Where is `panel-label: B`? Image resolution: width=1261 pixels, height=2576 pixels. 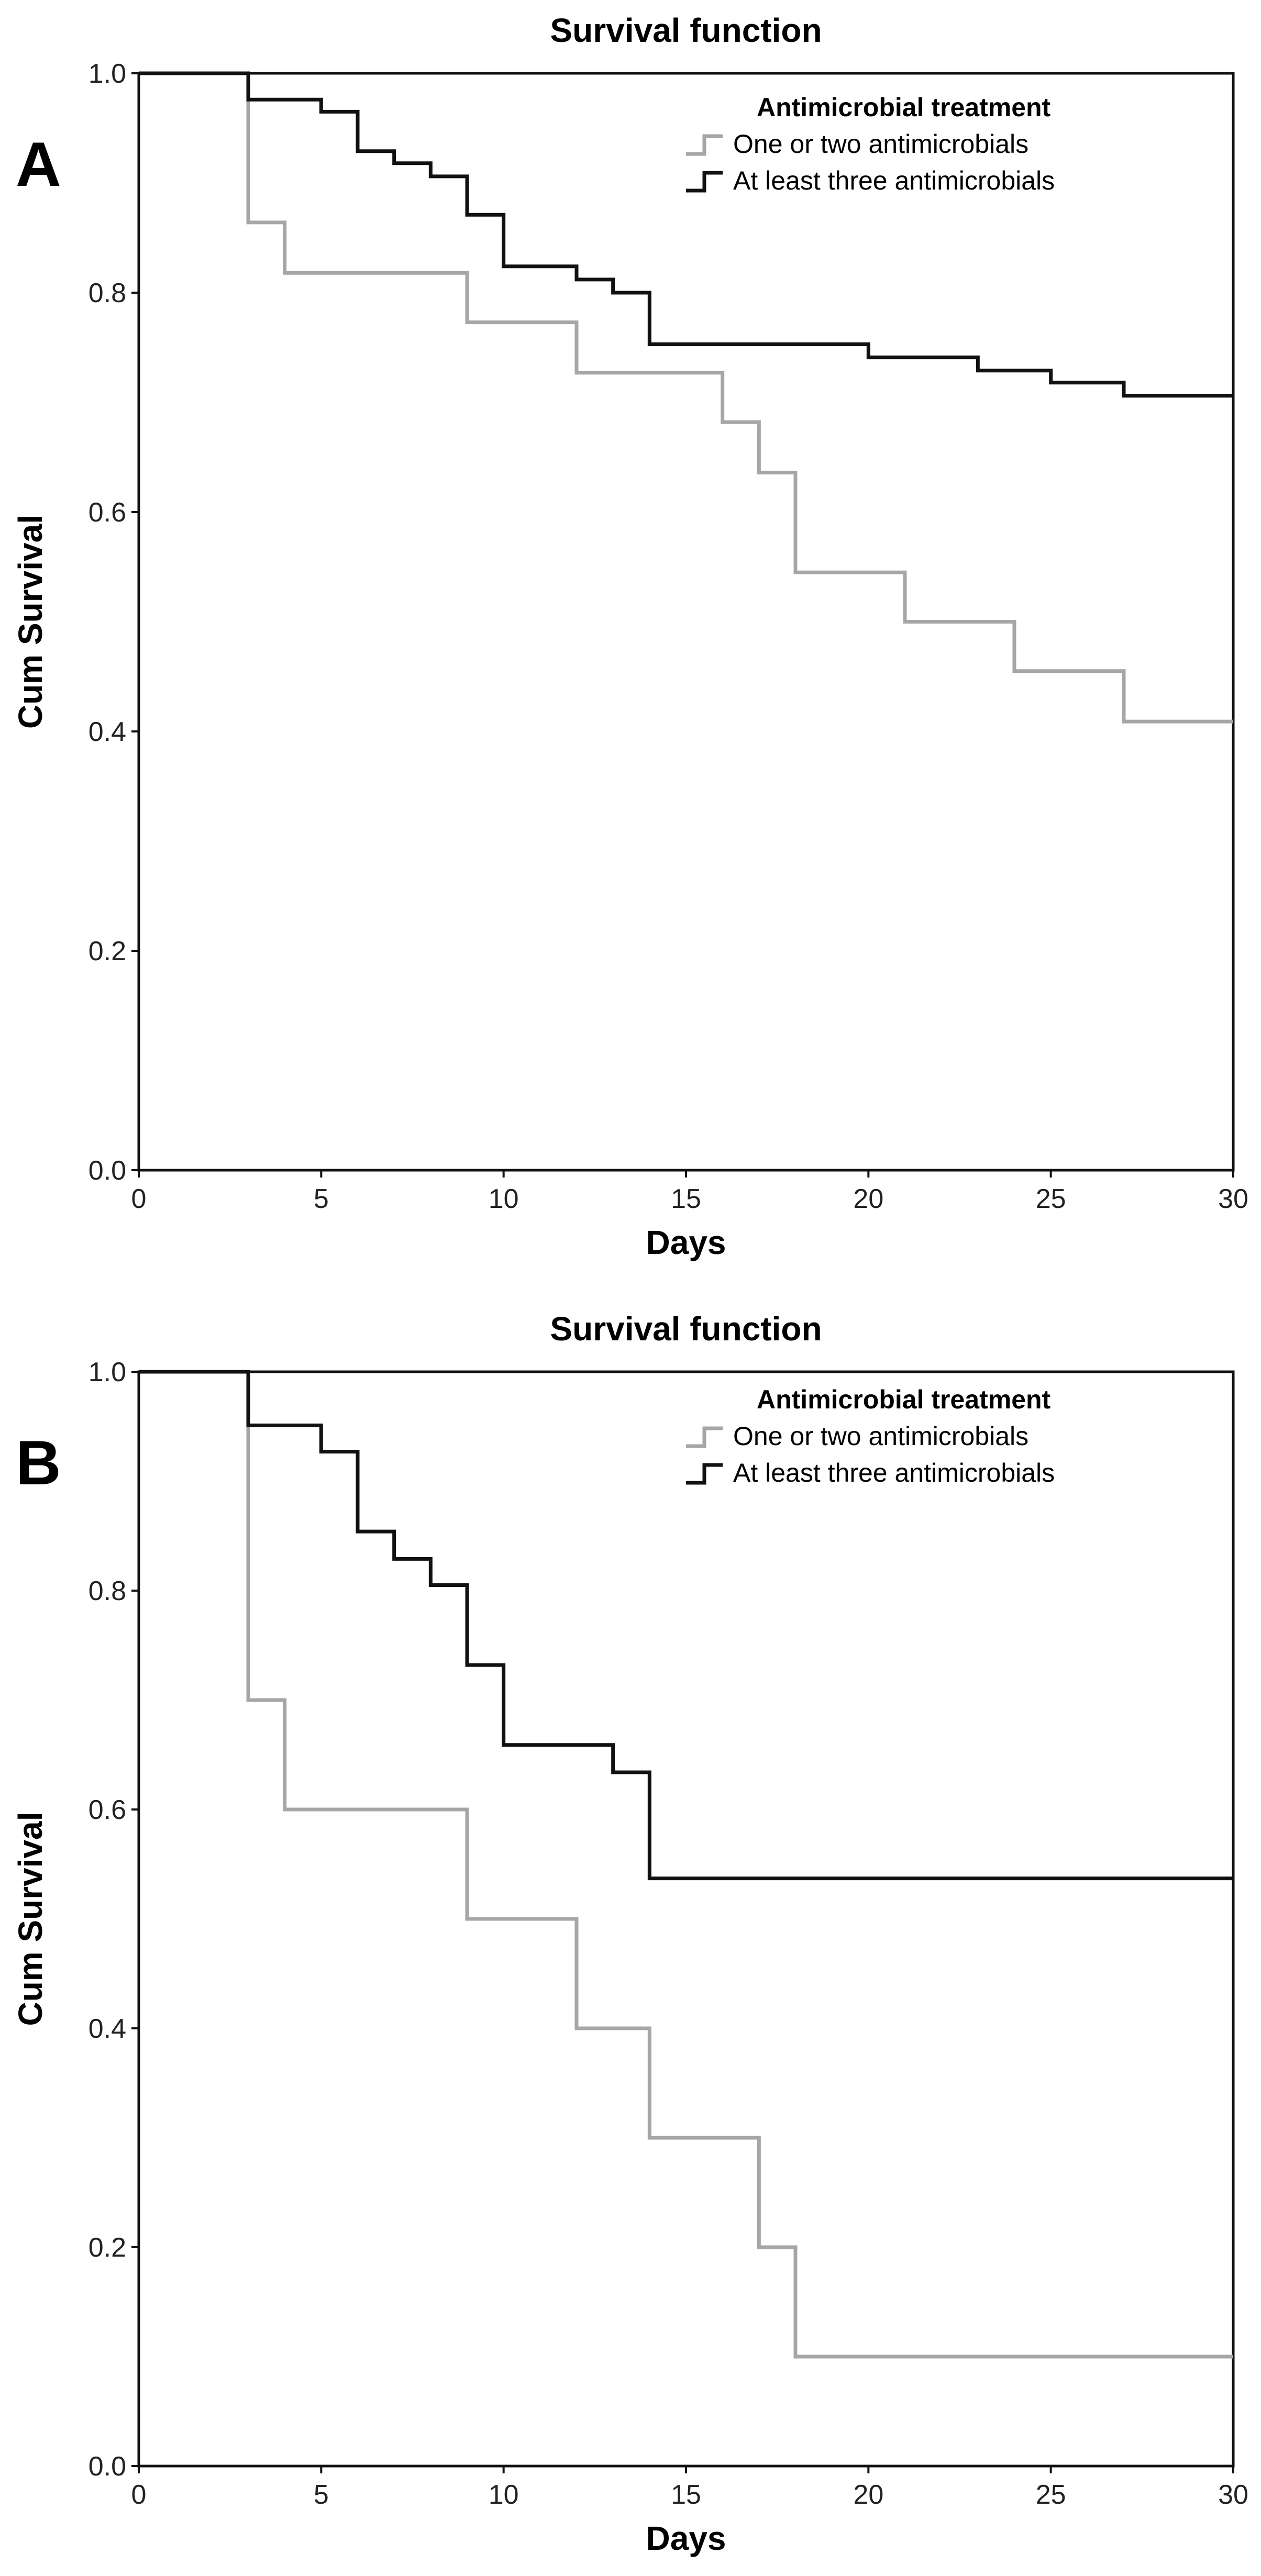 panel-label: B is located at coordinates (38, 1463).